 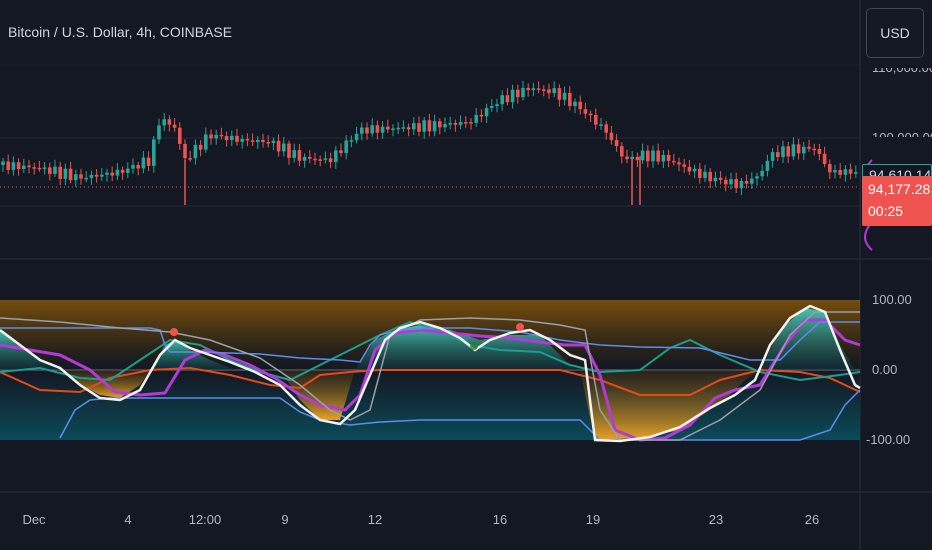 I want to click on currency-button: USD, so click(x=895, y=33).